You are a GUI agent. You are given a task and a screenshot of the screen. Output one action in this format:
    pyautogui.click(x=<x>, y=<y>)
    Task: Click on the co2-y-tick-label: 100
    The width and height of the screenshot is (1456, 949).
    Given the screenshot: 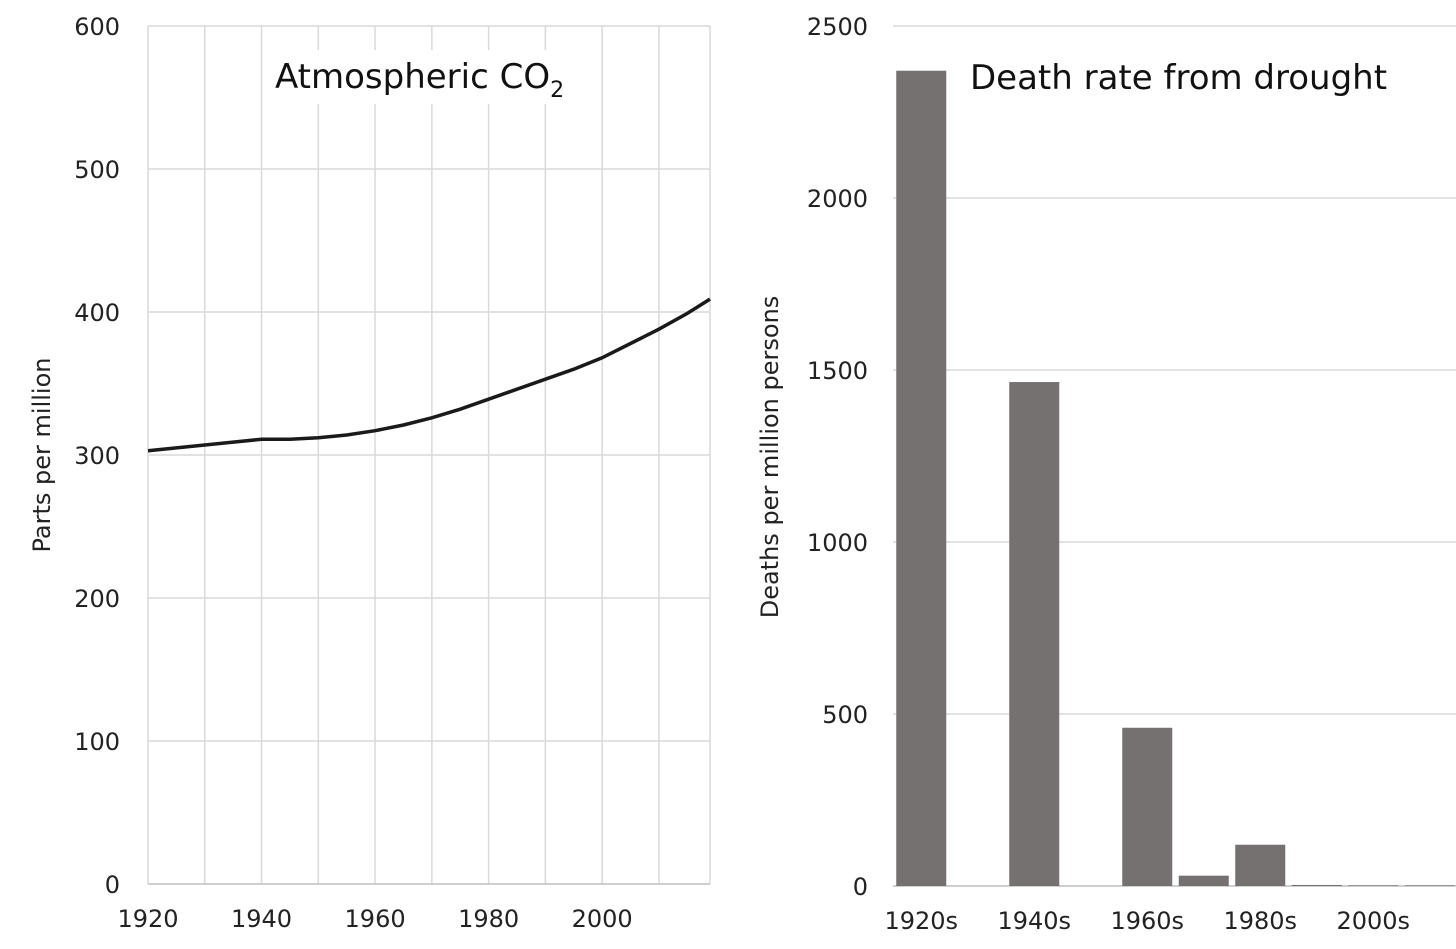 What is the action you would take?
    pyautogui.click(x=97, y=742)
    